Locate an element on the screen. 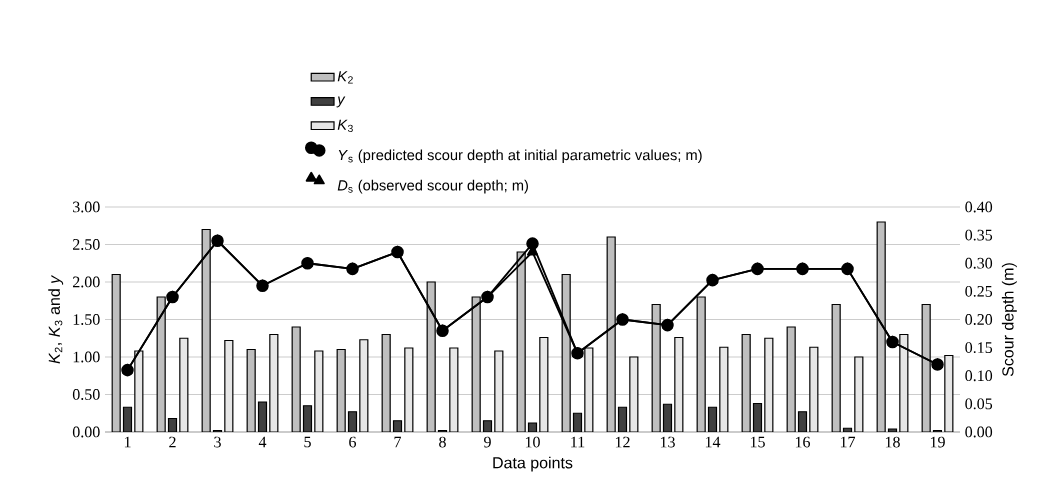 This screenshot has width=1054, height=501. x-tick-label: 18 is located at coordinates (892, 442).